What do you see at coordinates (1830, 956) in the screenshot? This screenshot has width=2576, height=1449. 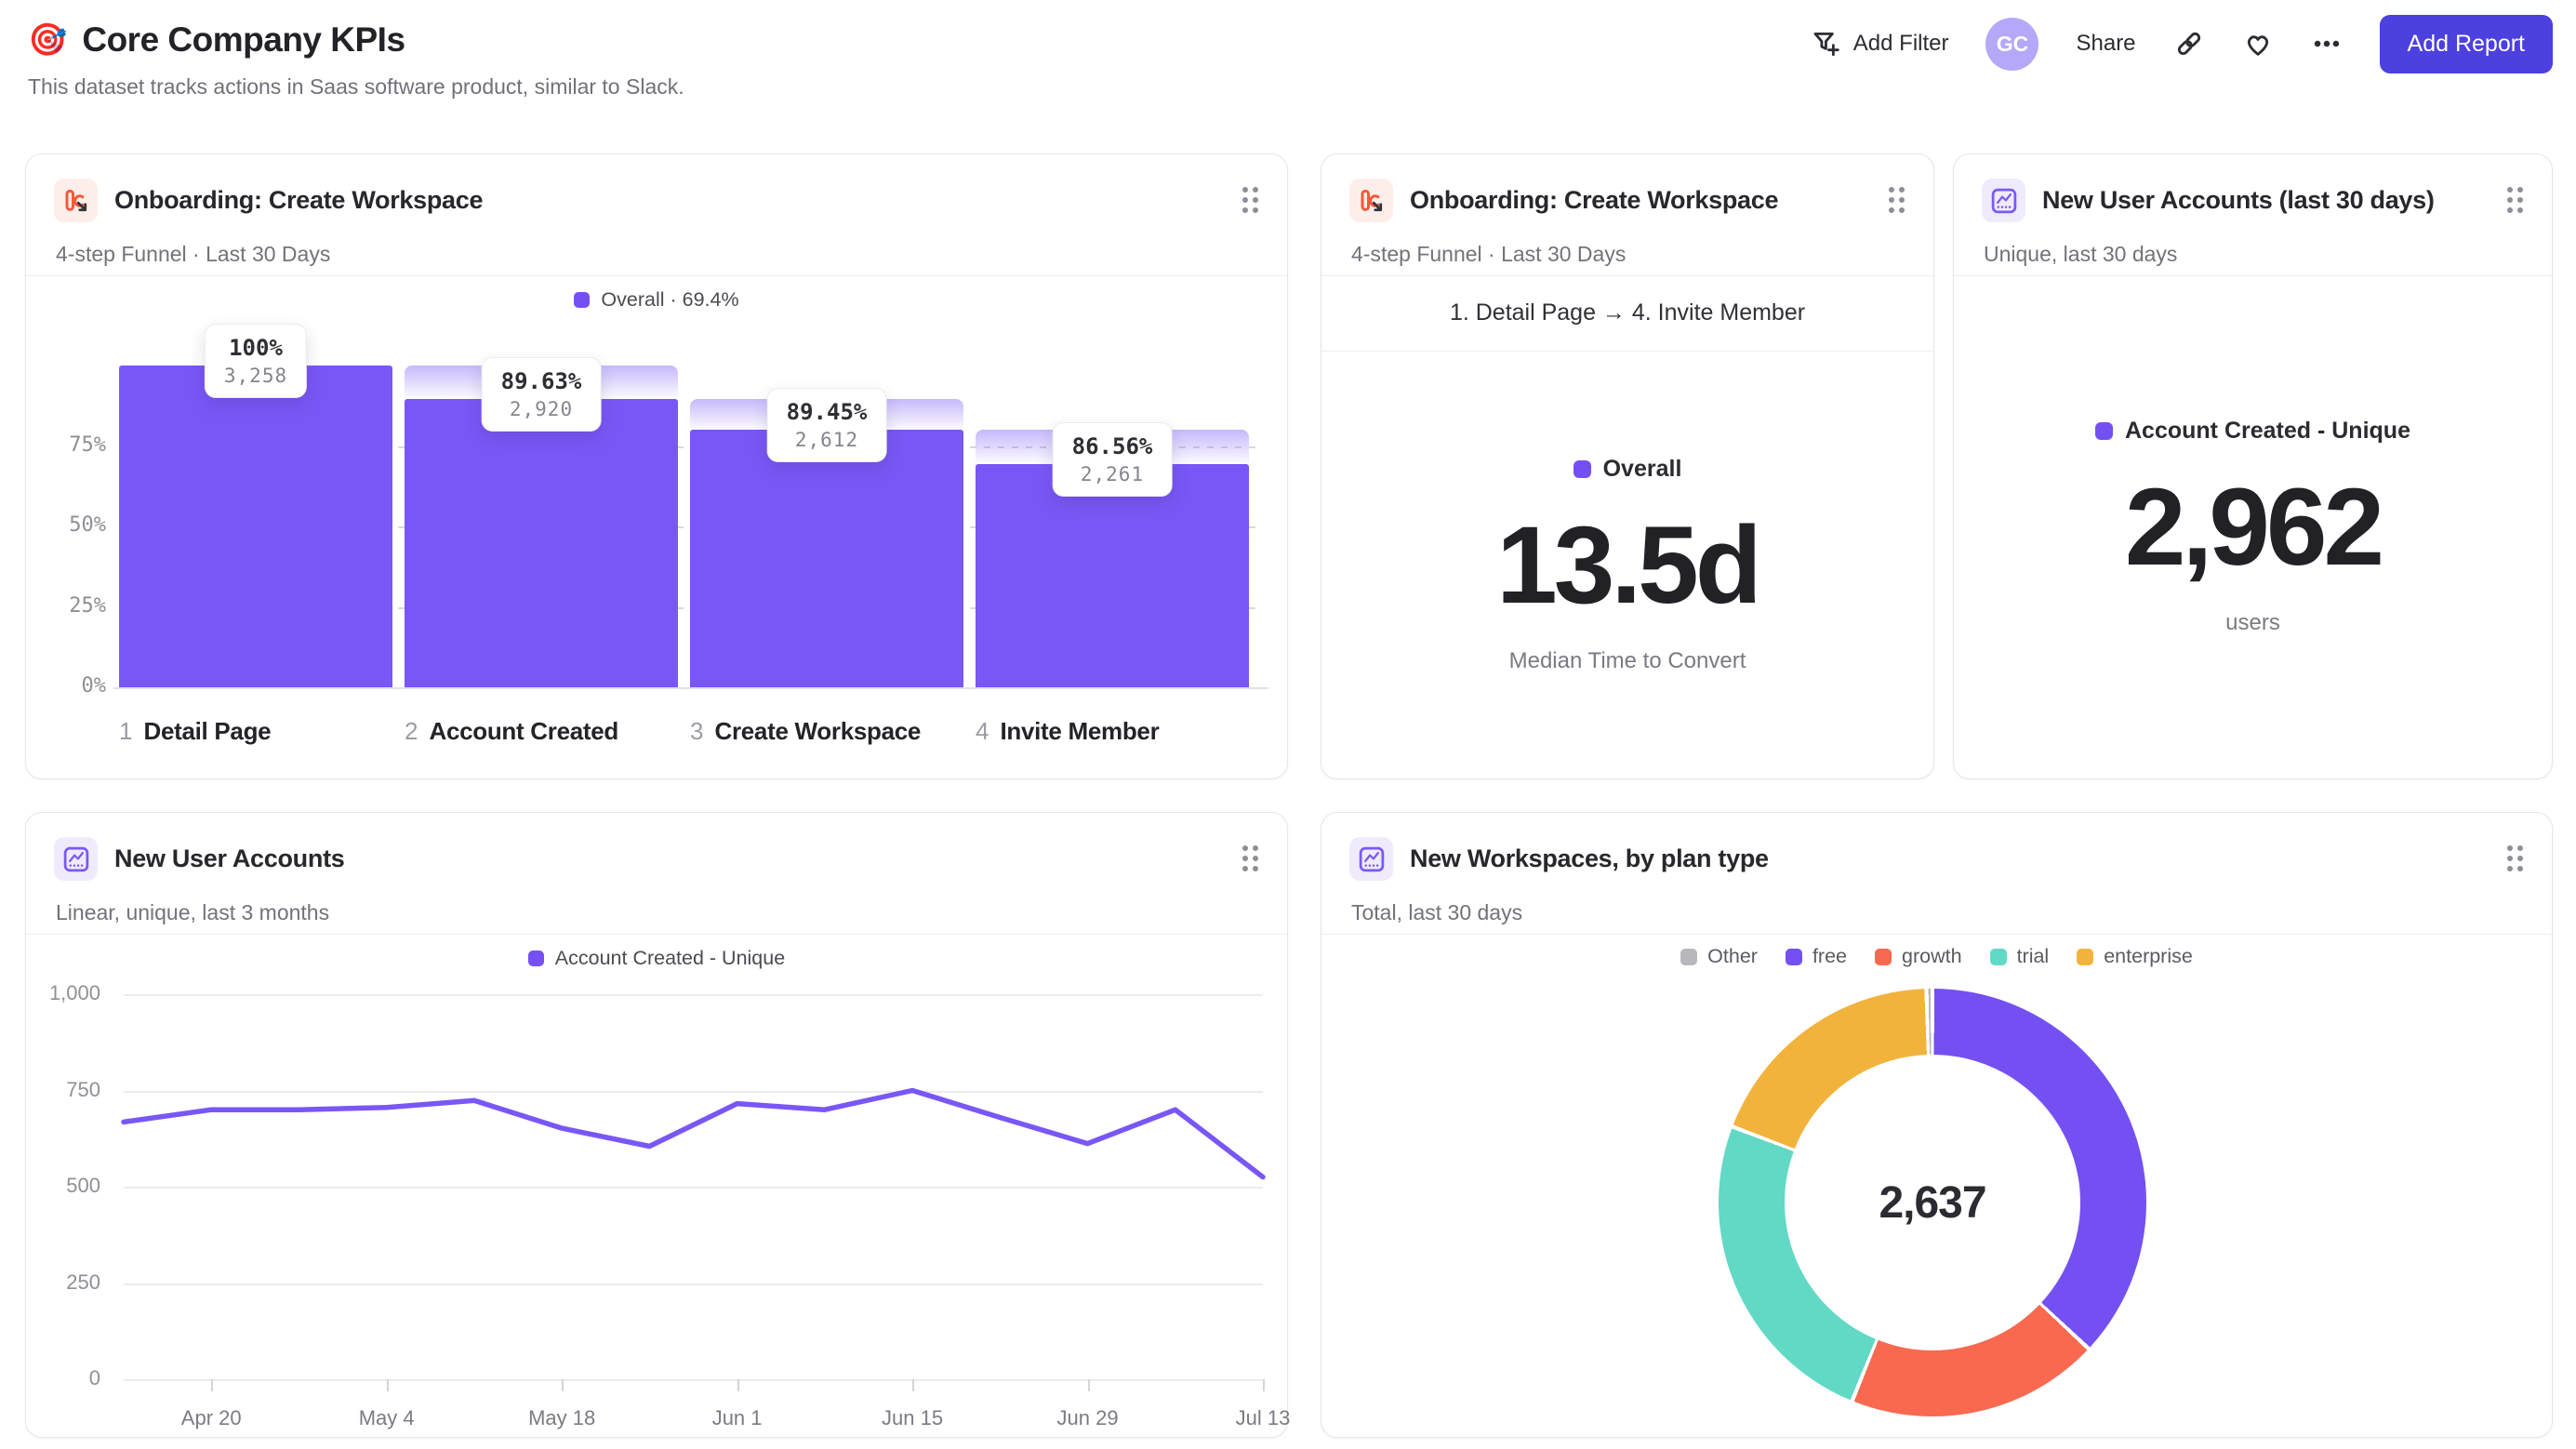 I see `legend-label: free` at bounding box center [1830, 956].